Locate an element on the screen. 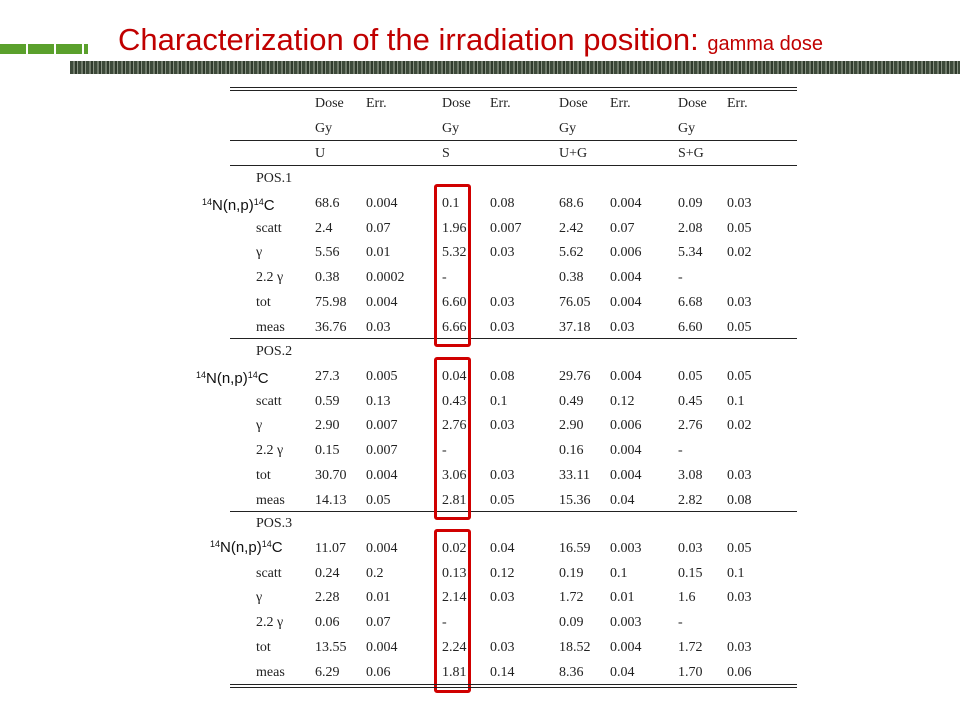 The height and width of the screenshot is (720, 960). table-cell: 14.13 is located at coordinates (331, 500).